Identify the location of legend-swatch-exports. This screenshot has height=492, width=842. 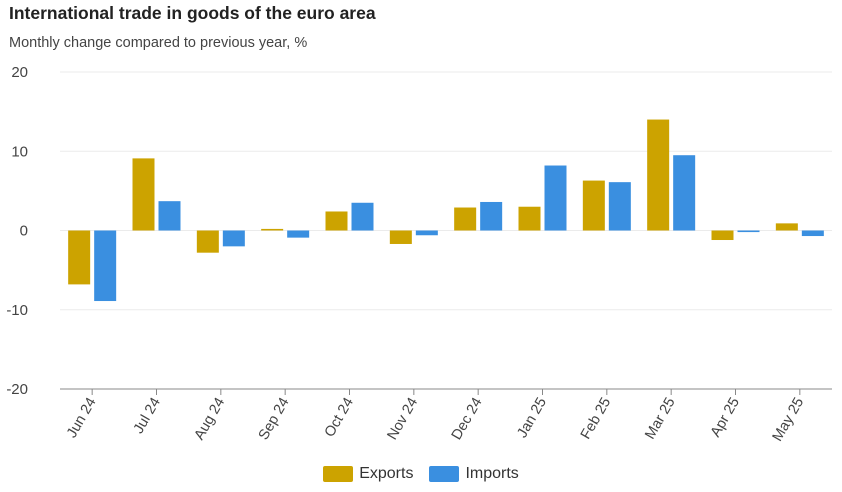
(338, 474).